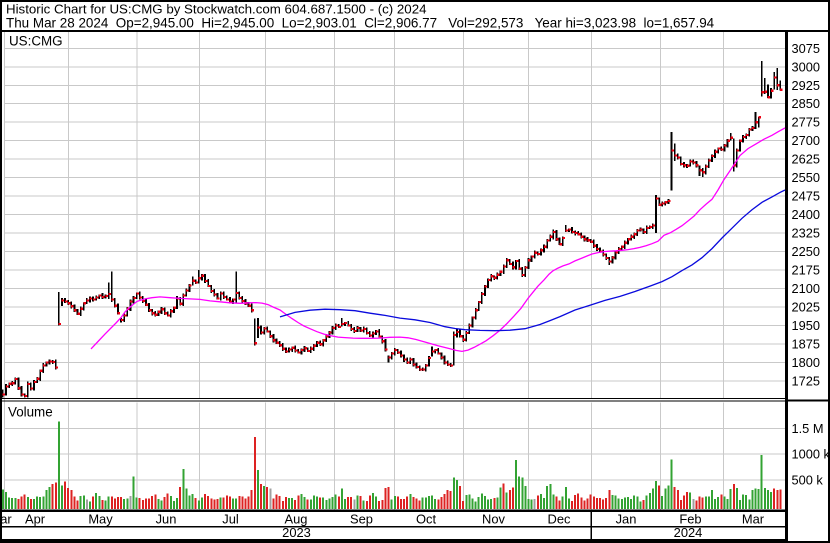 This screenshot has height=543, width=830. I want to click on svg-text: US:CMG, so click(36, 40).